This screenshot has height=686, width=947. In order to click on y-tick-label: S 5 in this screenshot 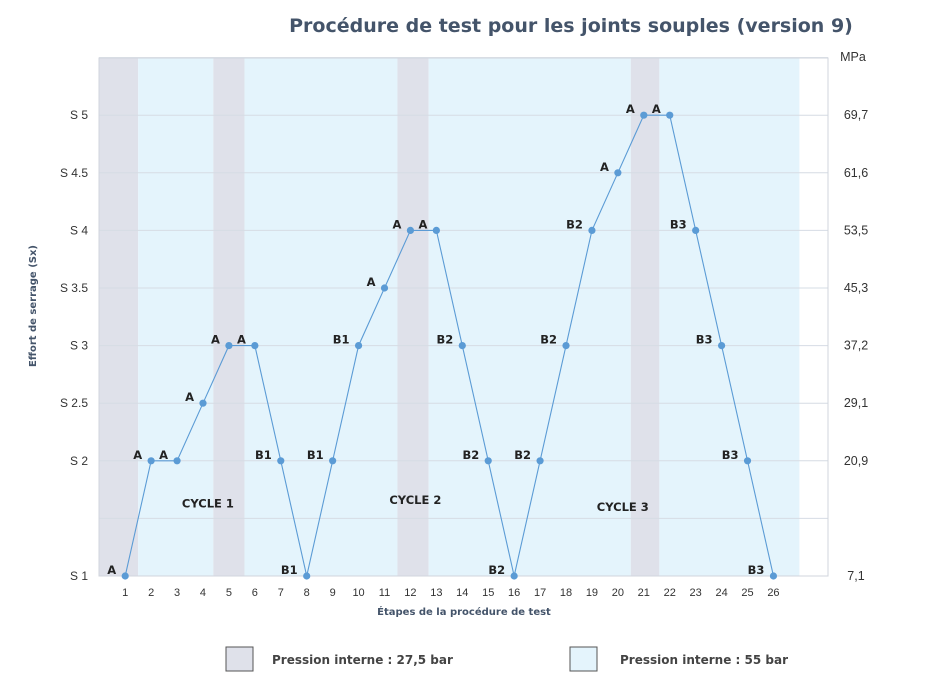, I will do `click(79, 115)`.